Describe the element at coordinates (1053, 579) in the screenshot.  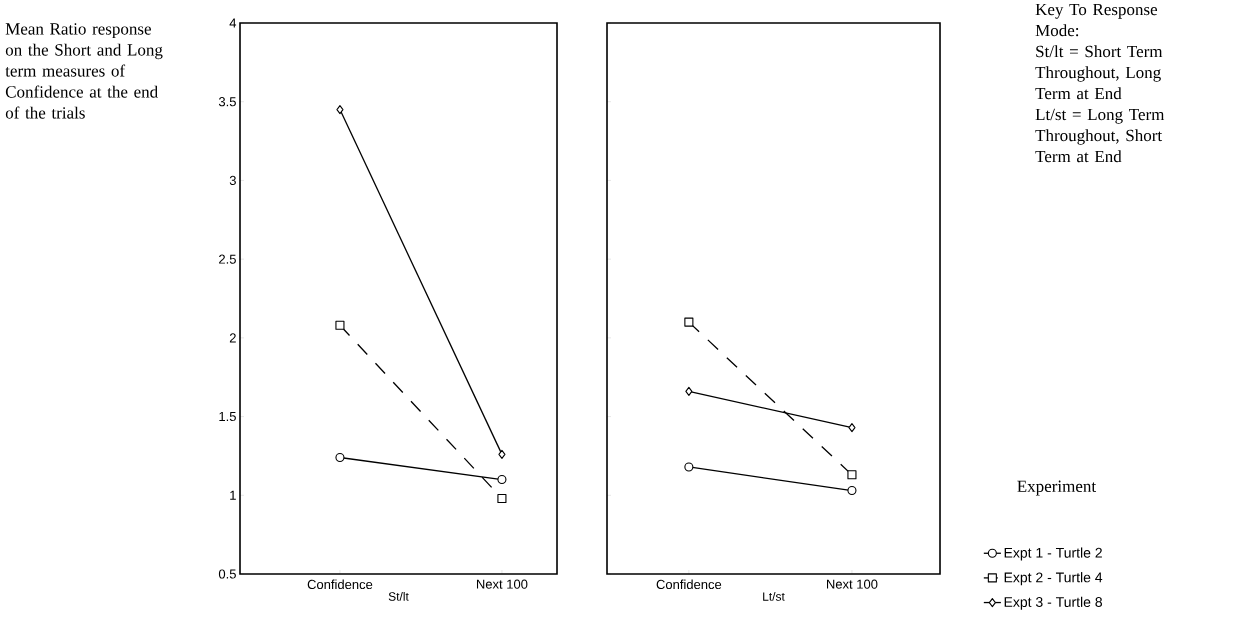
I see `legend-label: Expt 2 - Turtle 4` at that location.